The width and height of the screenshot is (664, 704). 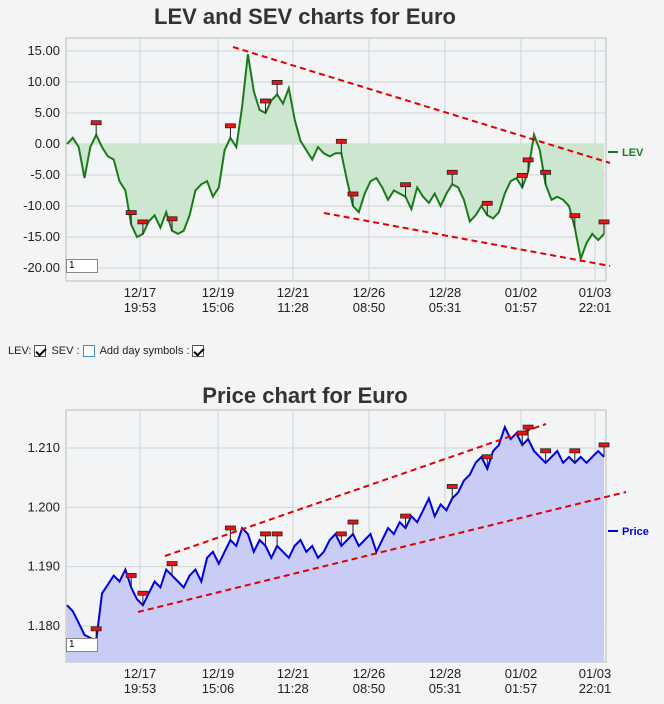 What do you see at coordinates (305, 16) in the screenshot?
I see `lev-chart-title: LEV and SEV charts for Euro` at bounding box center [305, 16].